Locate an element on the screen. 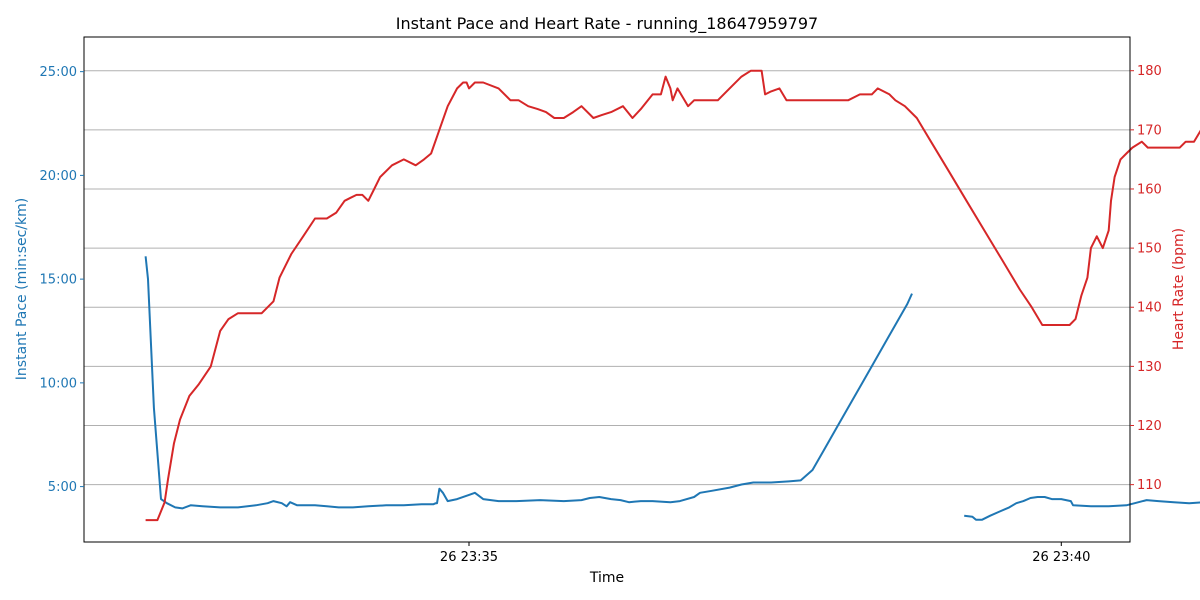  y-right-tick-label: 130 is located at coordinates (1149, 367).